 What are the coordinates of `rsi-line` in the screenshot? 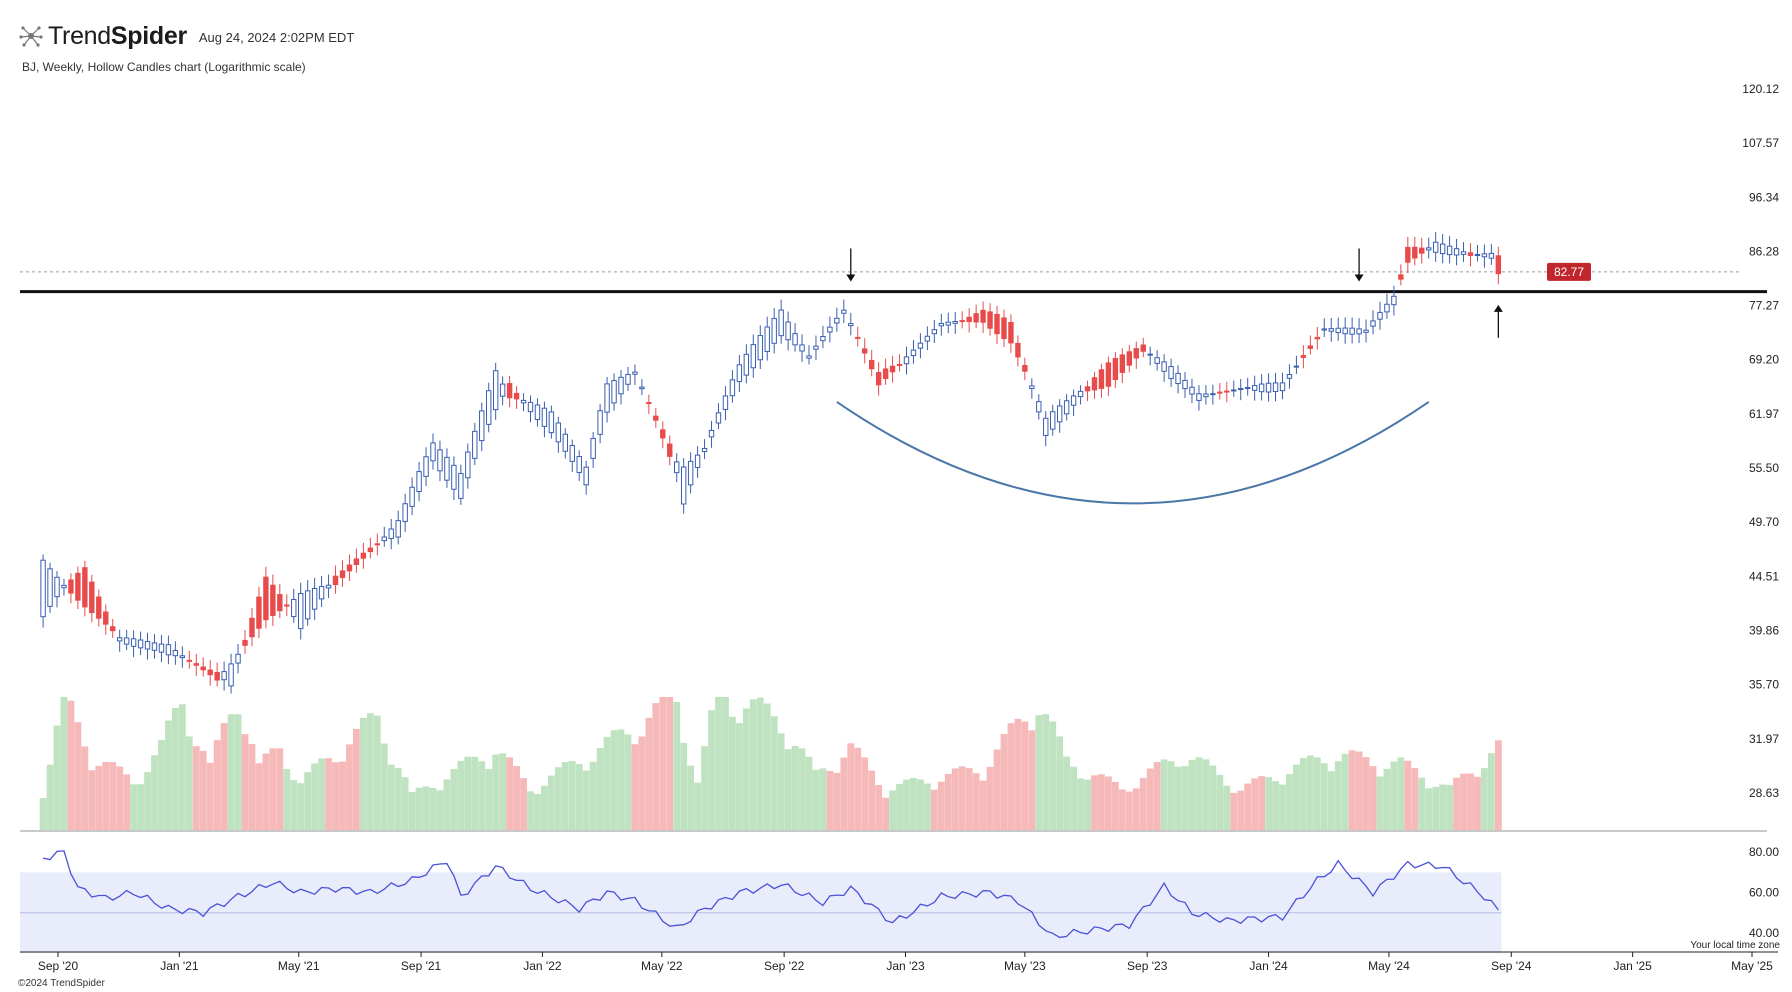 It's located at (770, 894).